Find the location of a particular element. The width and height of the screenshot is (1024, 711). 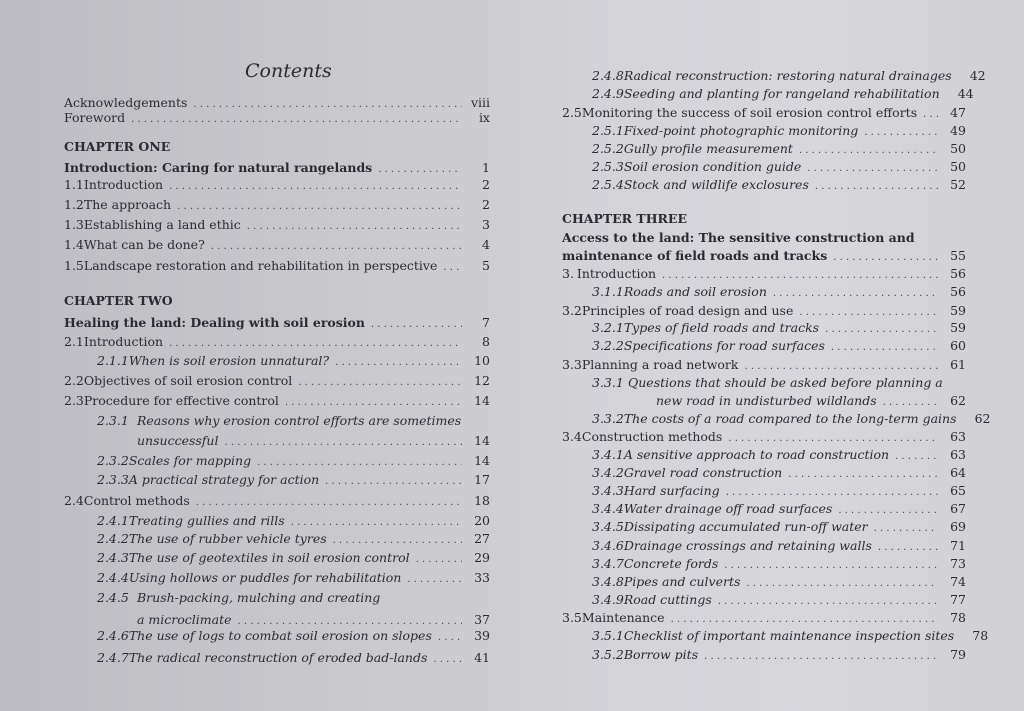

page-number: 56 is located at coordinates (958, 291).